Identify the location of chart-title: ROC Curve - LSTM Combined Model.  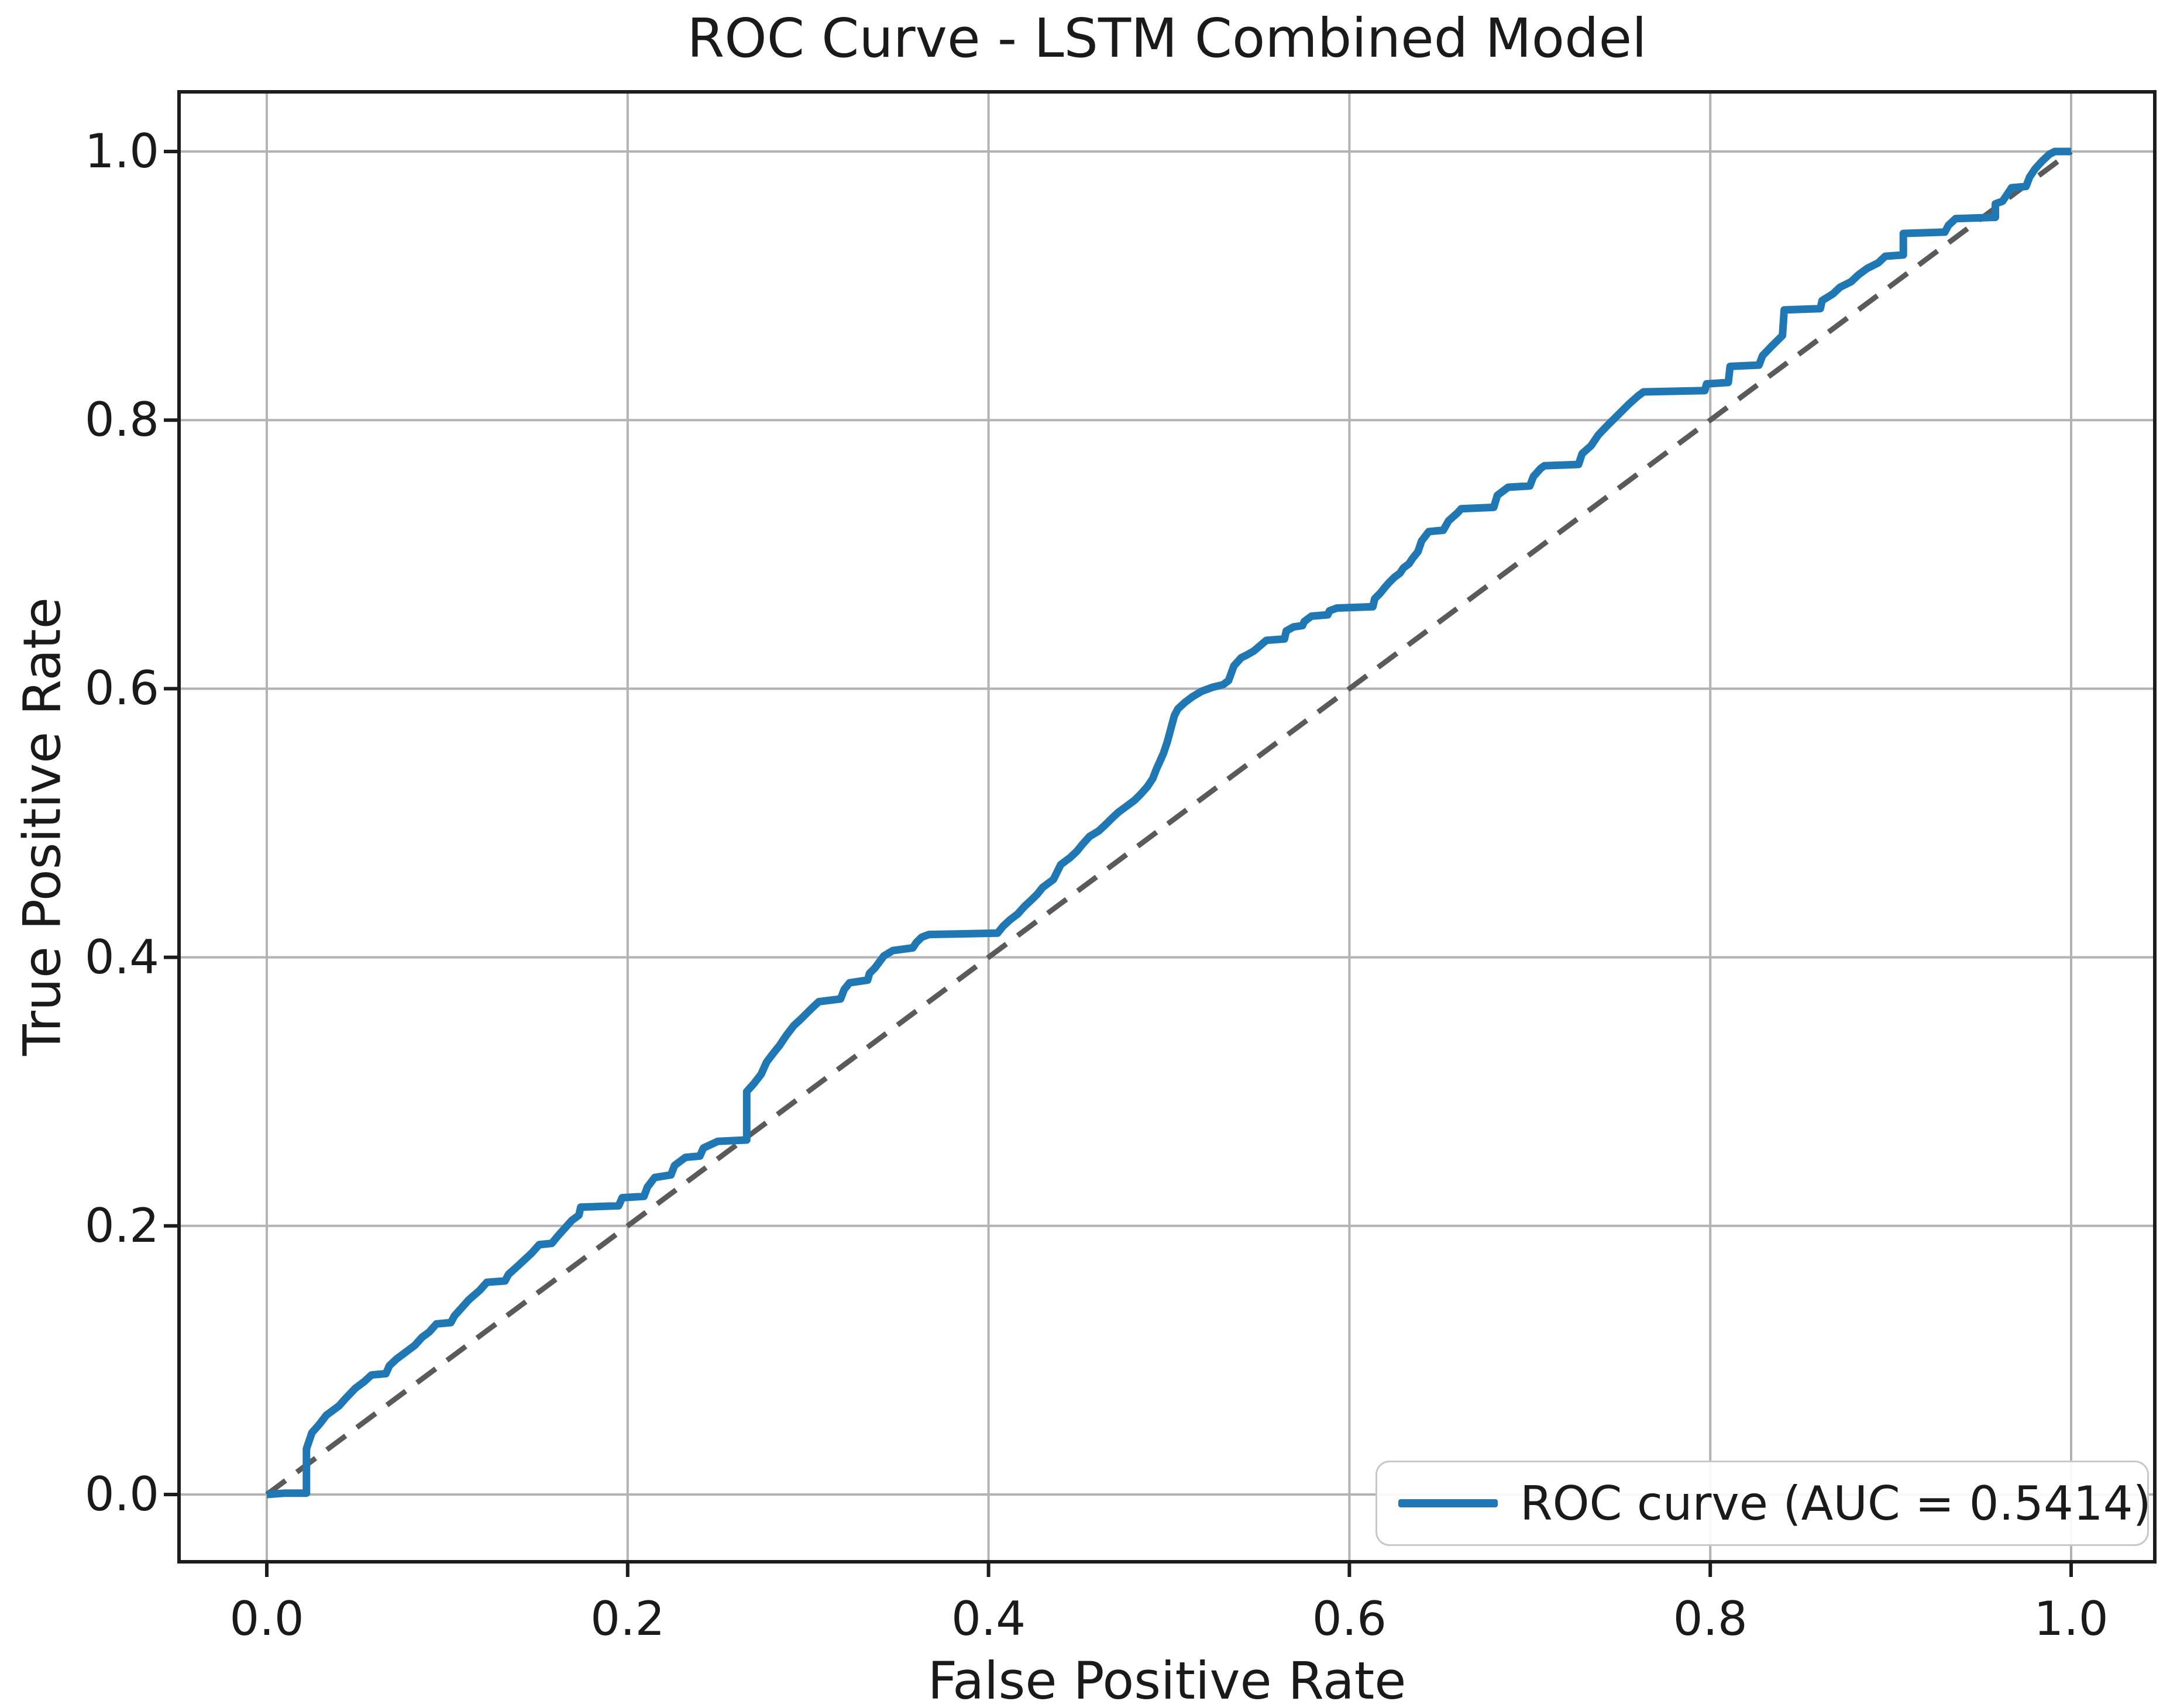
(1167, 38).